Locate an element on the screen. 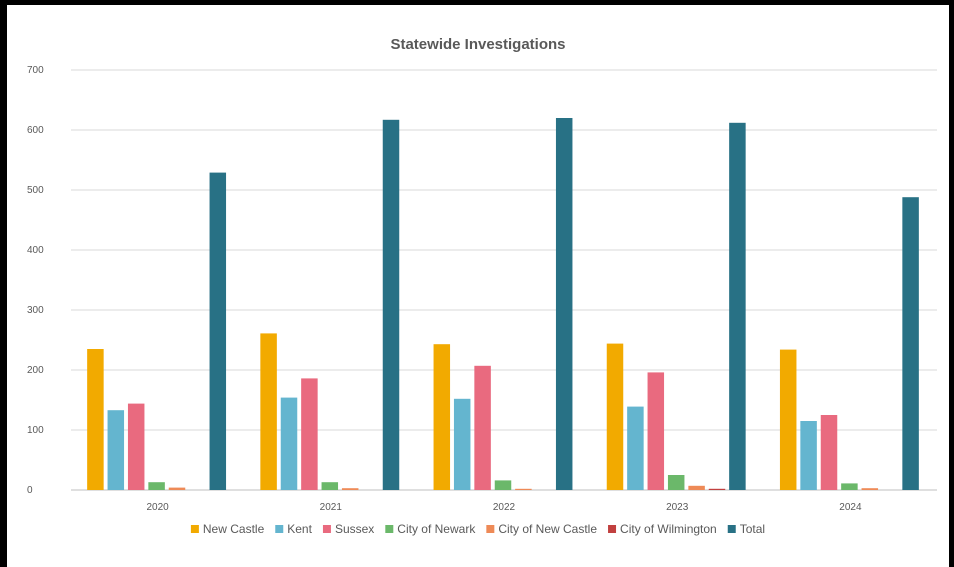  x-tick-label: 2022 is located at coordinates (504, 507).